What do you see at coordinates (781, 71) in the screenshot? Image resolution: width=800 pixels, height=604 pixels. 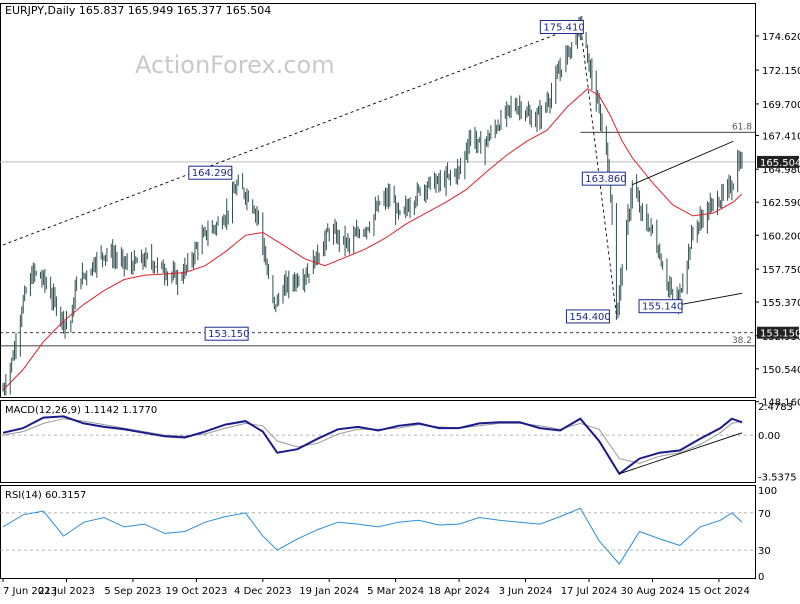 I see `y-tick-label: 172.150` at bounding box center [781, 71].